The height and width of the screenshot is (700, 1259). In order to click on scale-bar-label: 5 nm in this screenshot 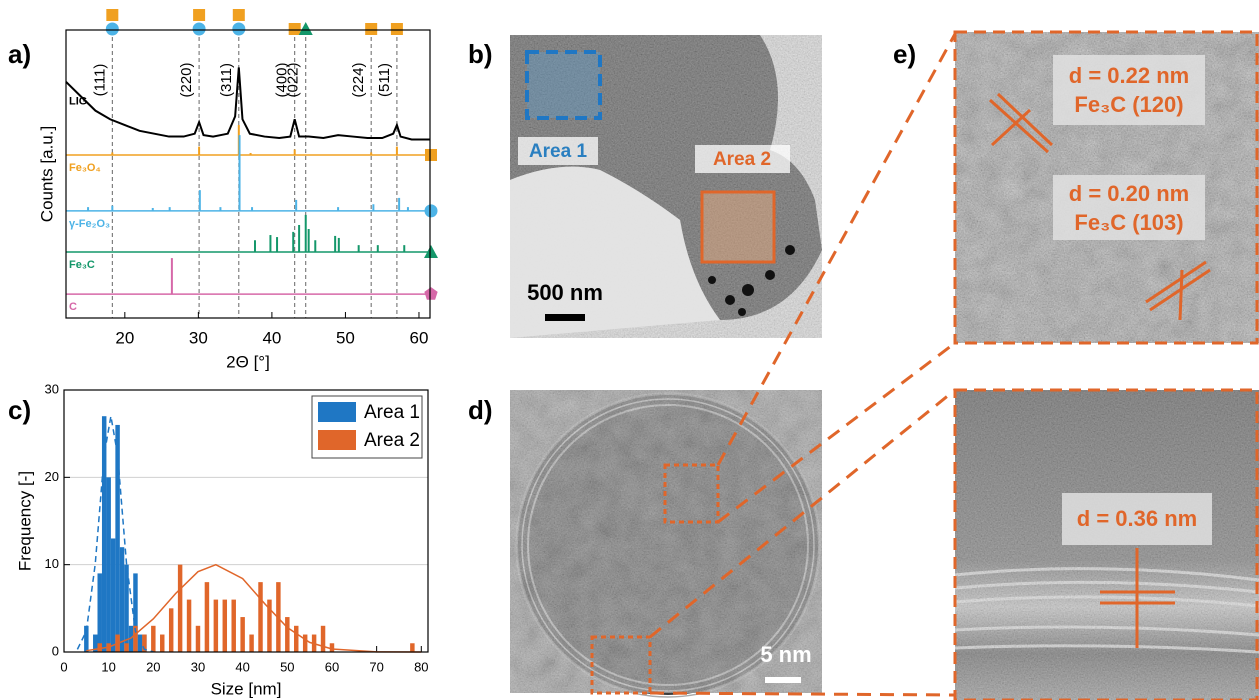, I will do `click(785, 654)`.